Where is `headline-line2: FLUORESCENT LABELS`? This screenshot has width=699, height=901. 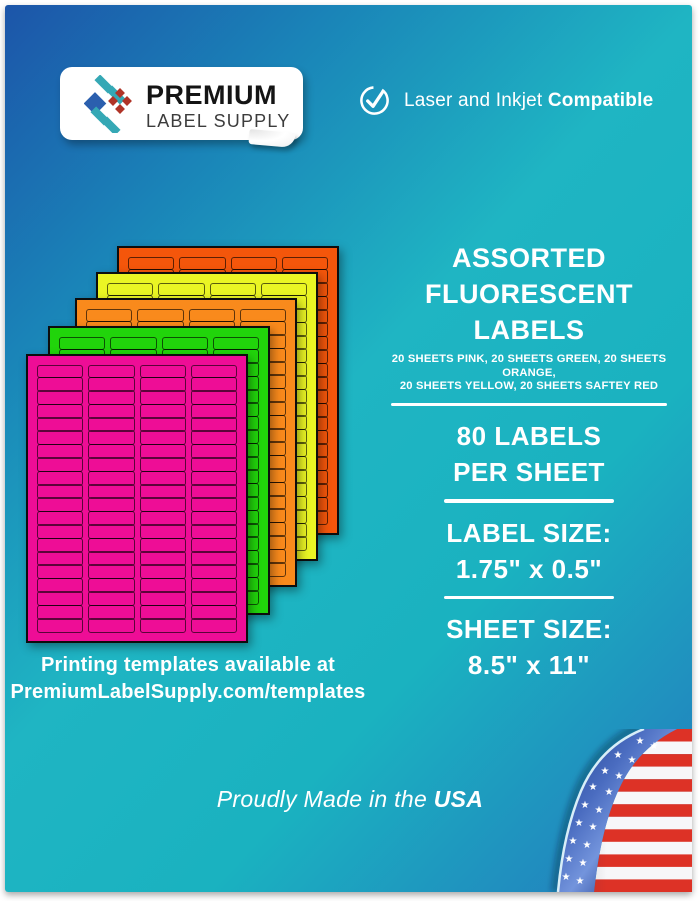
headline-line2: FLUORESCENT LABELS is located at coordinates (529, 312).